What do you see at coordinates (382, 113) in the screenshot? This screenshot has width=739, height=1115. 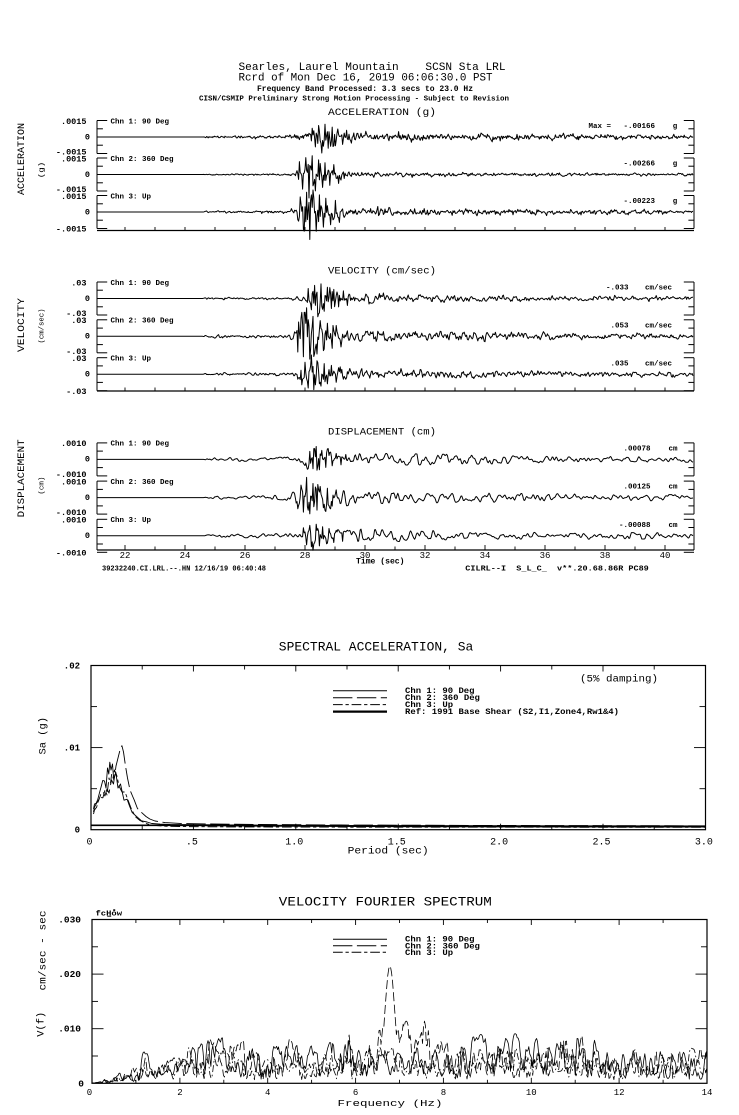 I see `svg-text: ACCELERATION (g)` at bounding box center [382, 113].